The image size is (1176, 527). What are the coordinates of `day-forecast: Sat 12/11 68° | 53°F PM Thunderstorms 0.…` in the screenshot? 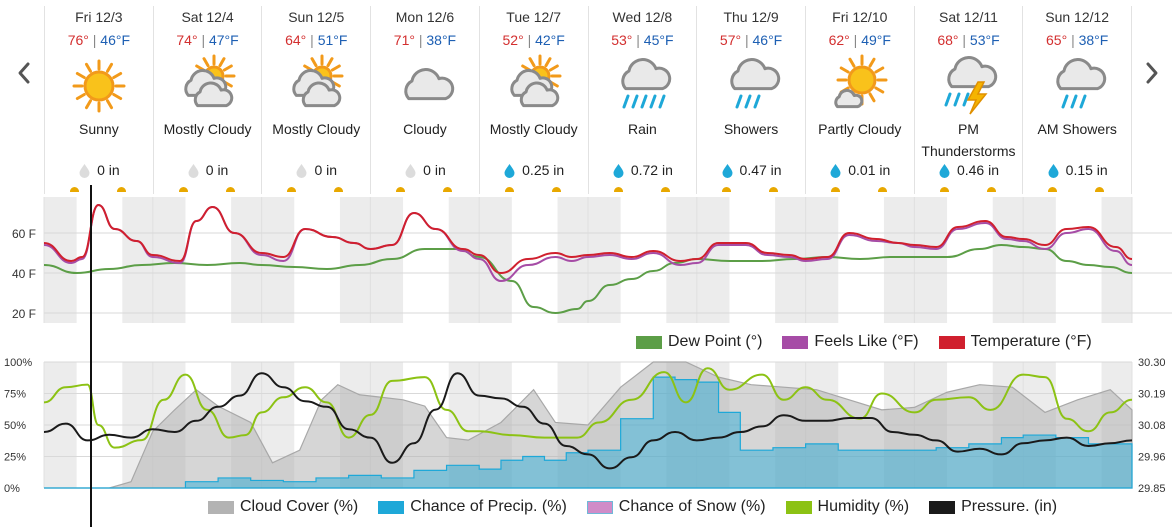 It's located at (969, 100).